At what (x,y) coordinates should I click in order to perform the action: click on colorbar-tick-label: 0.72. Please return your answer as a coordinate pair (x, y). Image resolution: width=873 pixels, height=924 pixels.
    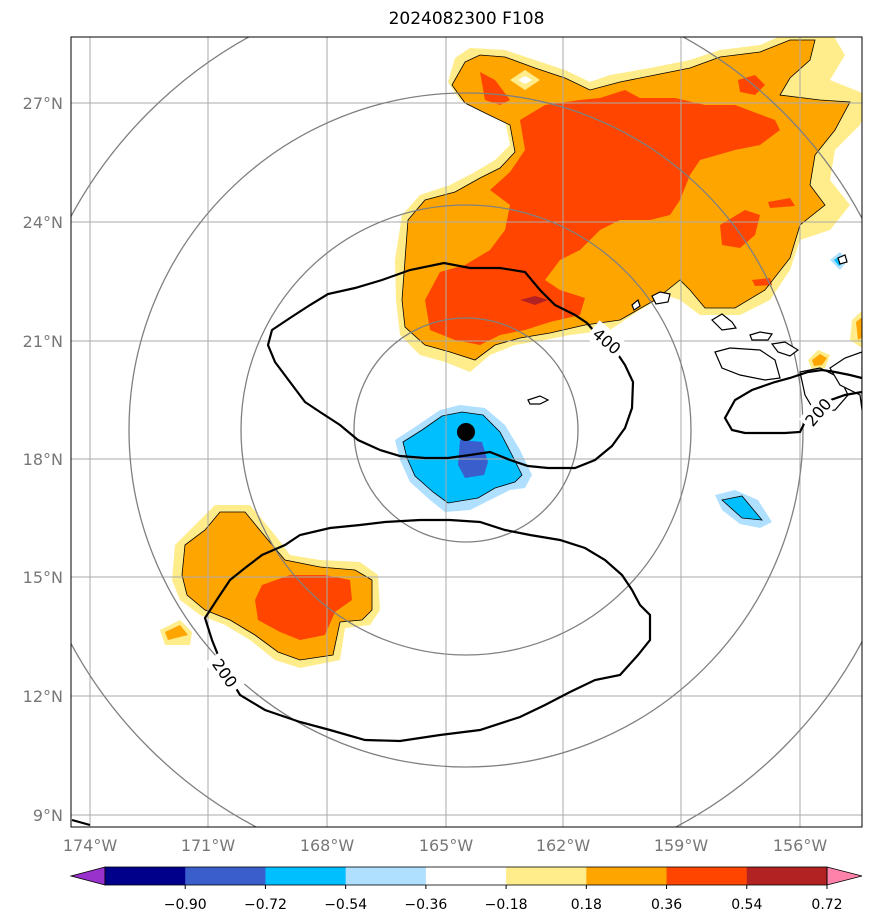
    Looking at the image, I should click on (826, 905).